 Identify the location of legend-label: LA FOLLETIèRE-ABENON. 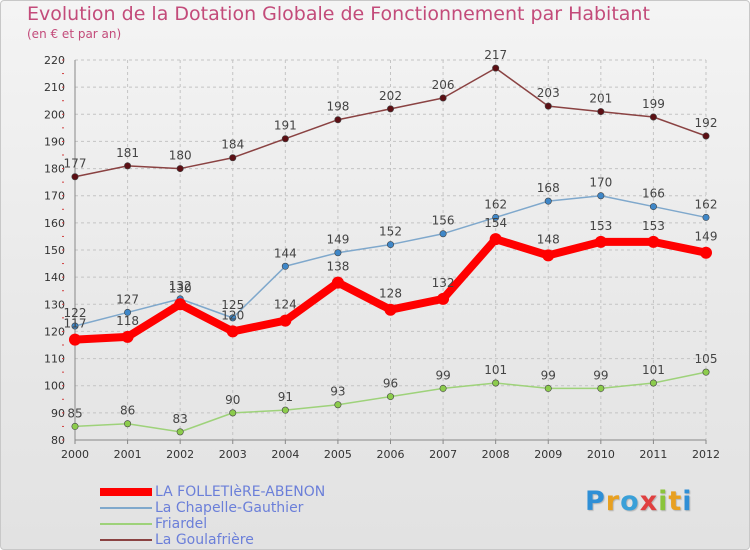
(240, 492).